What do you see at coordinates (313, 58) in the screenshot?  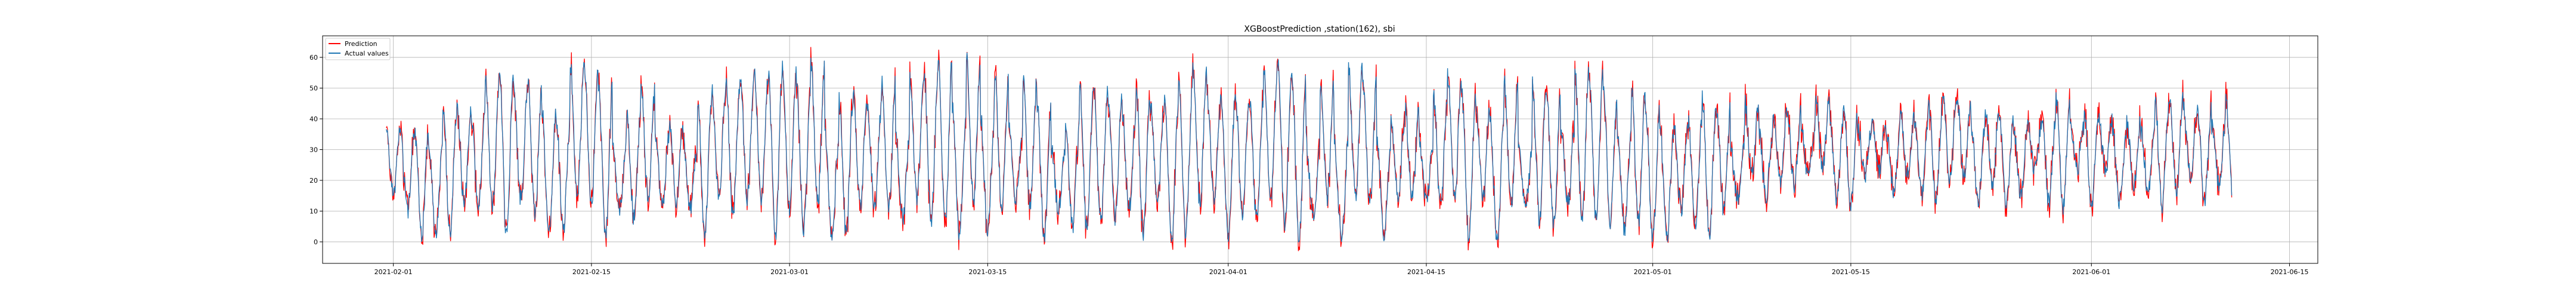 I see `y-tick-label: 60` at bounding box center [313, 58].